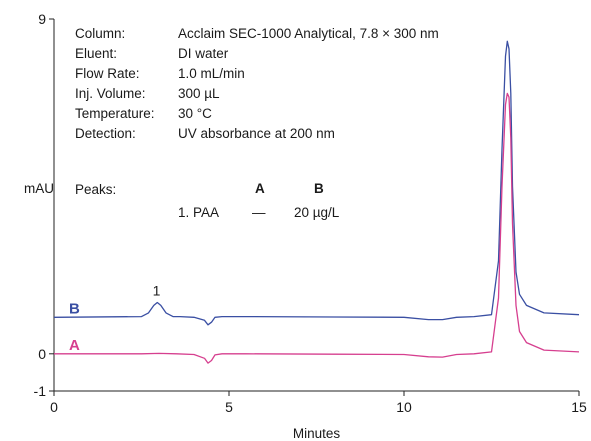  What do you see at coordinates (74, 308) in the screenshot?
I see `trace-label-b: B` at bounding box center [74, 308].